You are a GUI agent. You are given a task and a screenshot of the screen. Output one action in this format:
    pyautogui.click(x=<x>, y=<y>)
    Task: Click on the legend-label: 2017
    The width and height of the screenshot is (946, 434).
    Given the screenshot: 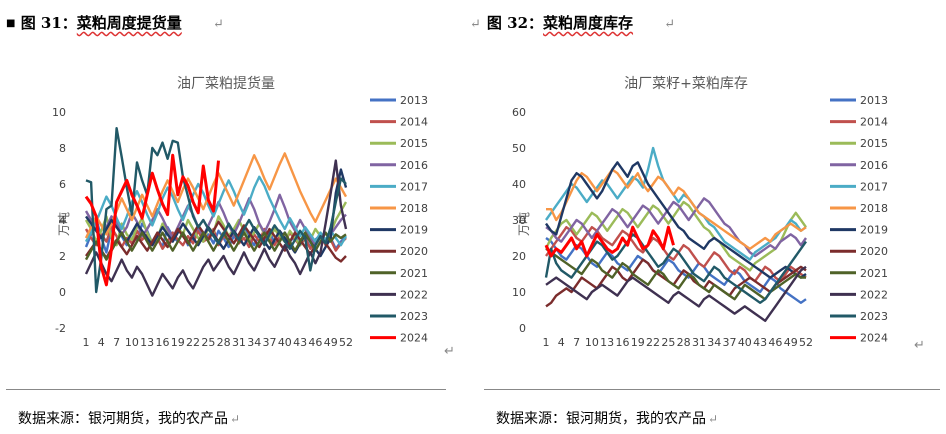 What is the action you would take?
    pyautogui.click(x=874, y=186)
    